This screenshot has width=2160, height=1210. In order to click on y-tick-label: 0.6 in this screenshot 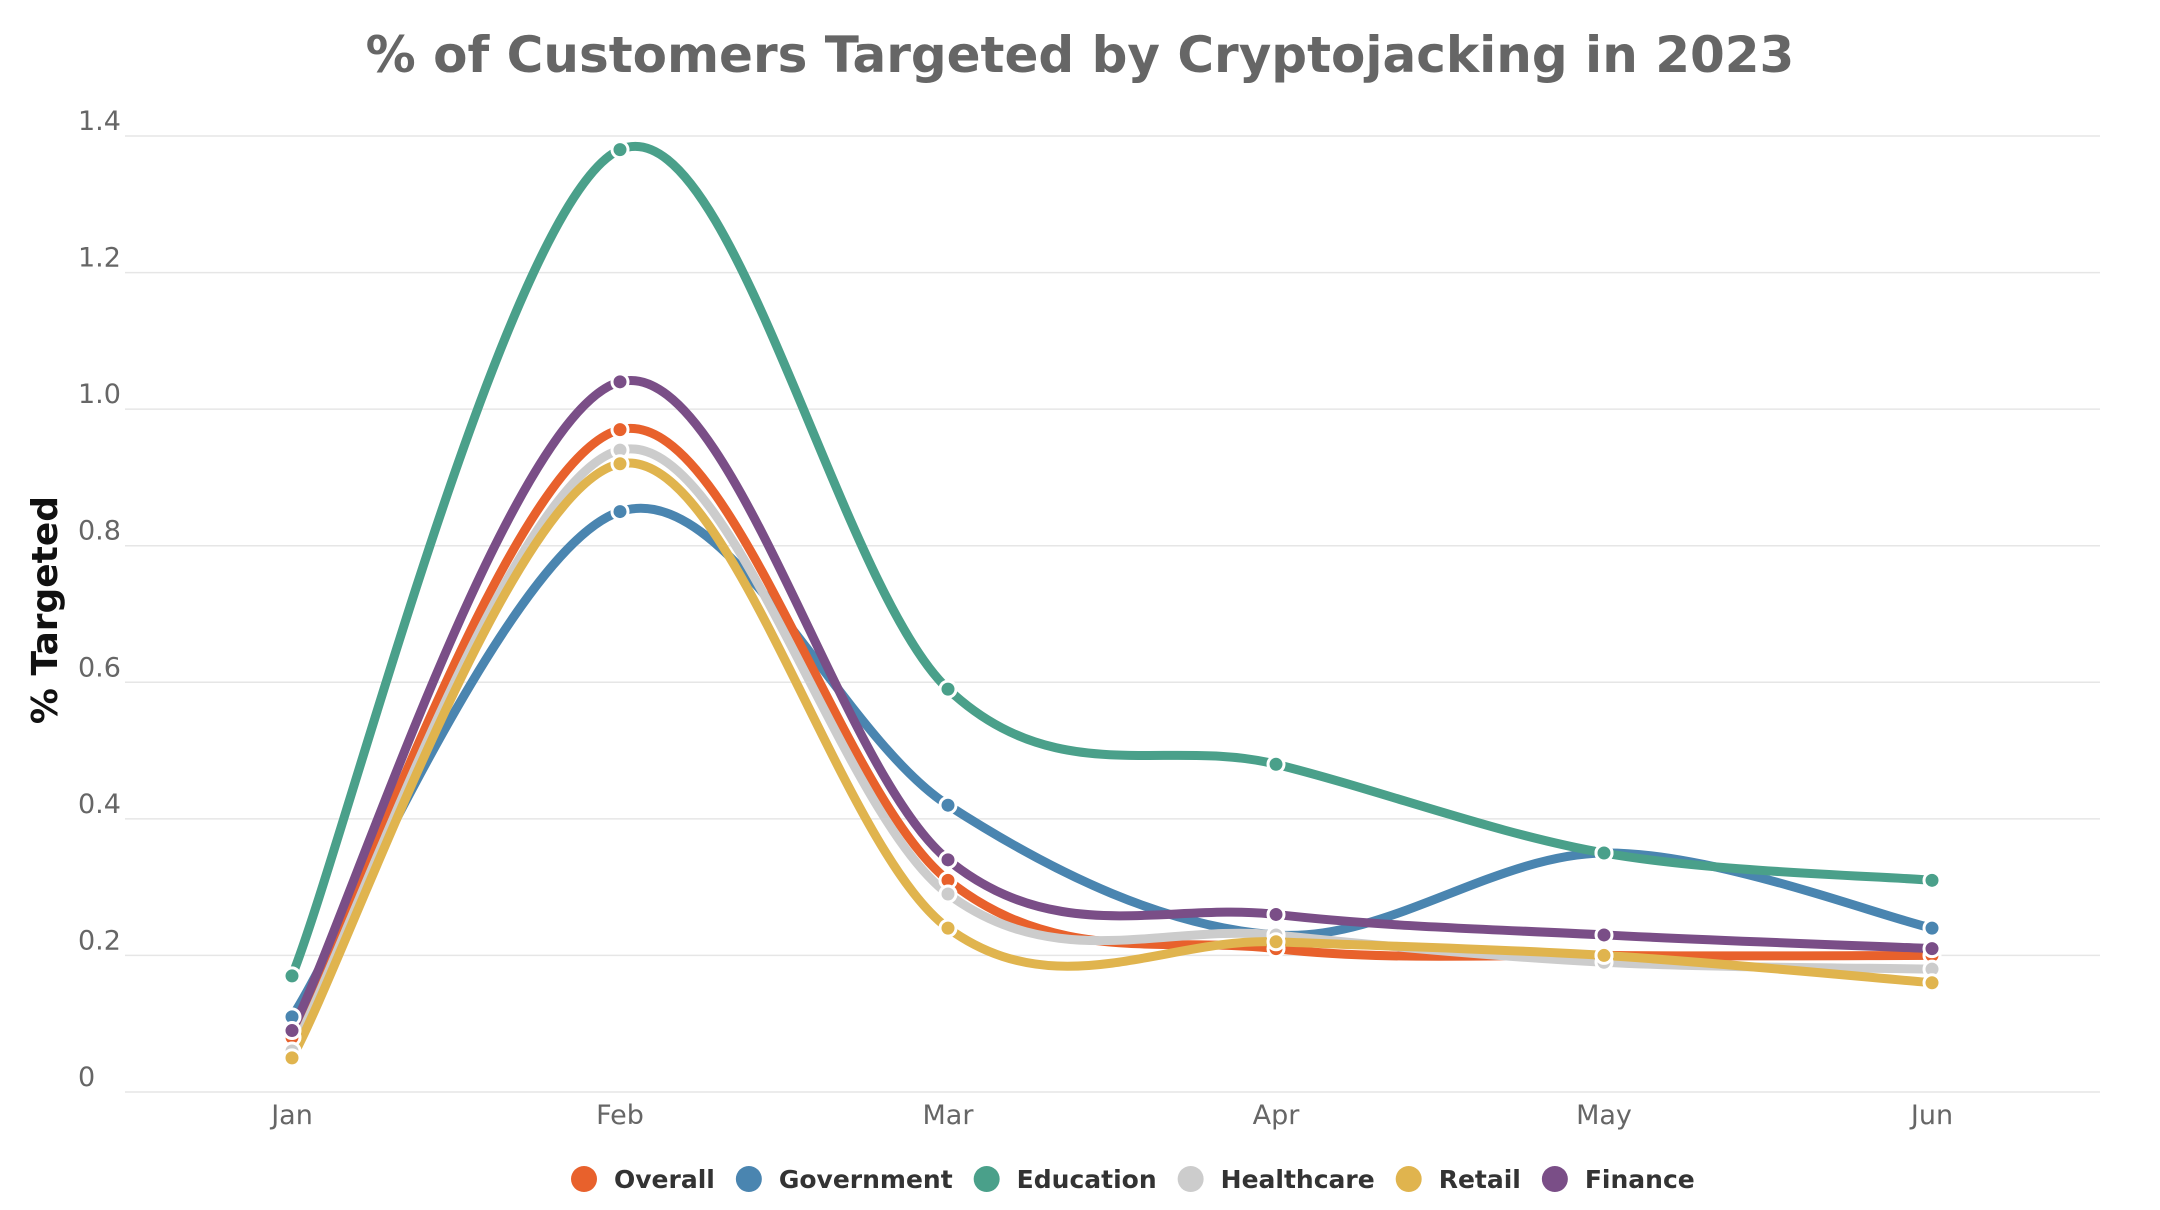, I will do `click(99, 667)`.